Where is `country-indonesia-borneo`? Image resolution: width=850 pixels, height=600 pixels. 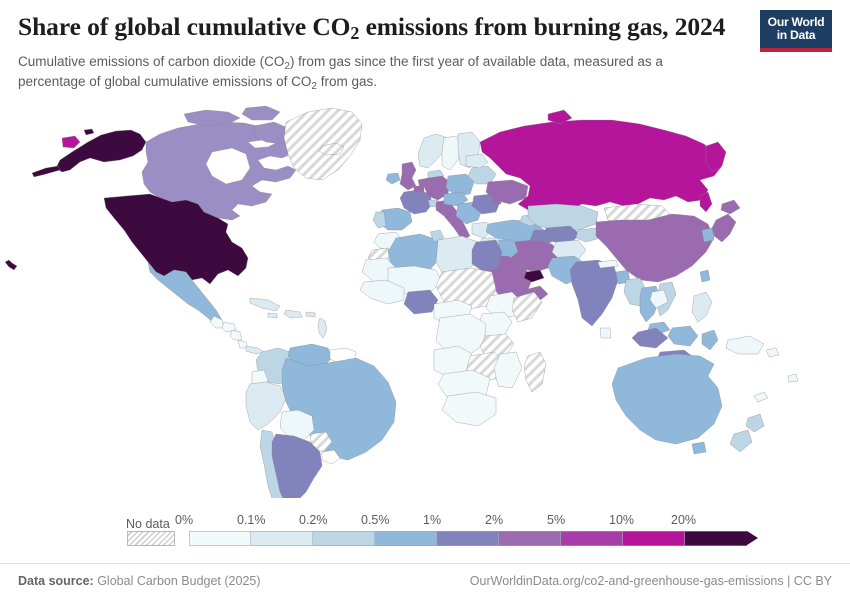 country-indonesia-borneo is located at coordinates (683, 336).